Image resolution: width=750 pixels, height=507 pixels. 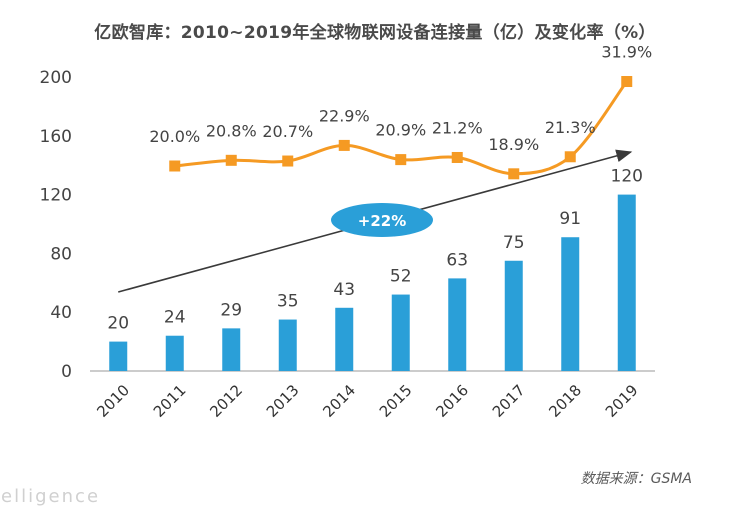 What do you see at coordinates (113, 401) in the screenshot?
I see `x-tick-label: 2010` at bounding box center [113, 401].